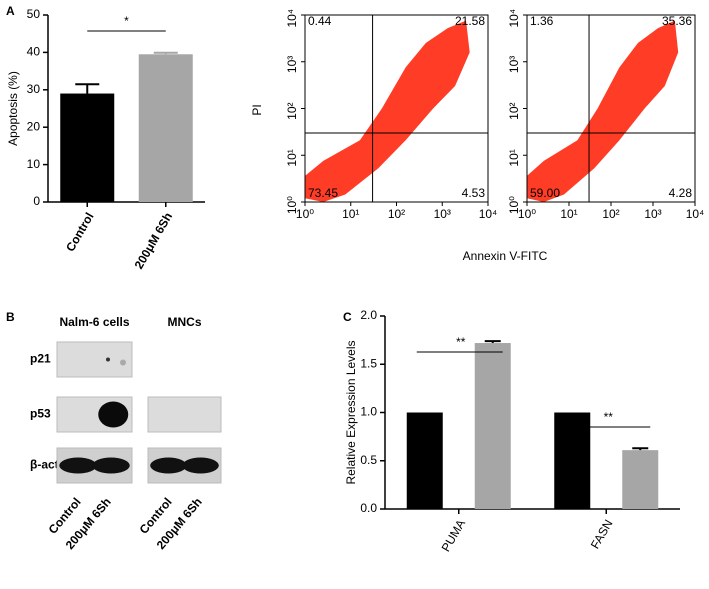 Image resolution: width=709 pixels, height=589 pixels. I want to click on quadrant-percent: 73.45, so click(323, 193).